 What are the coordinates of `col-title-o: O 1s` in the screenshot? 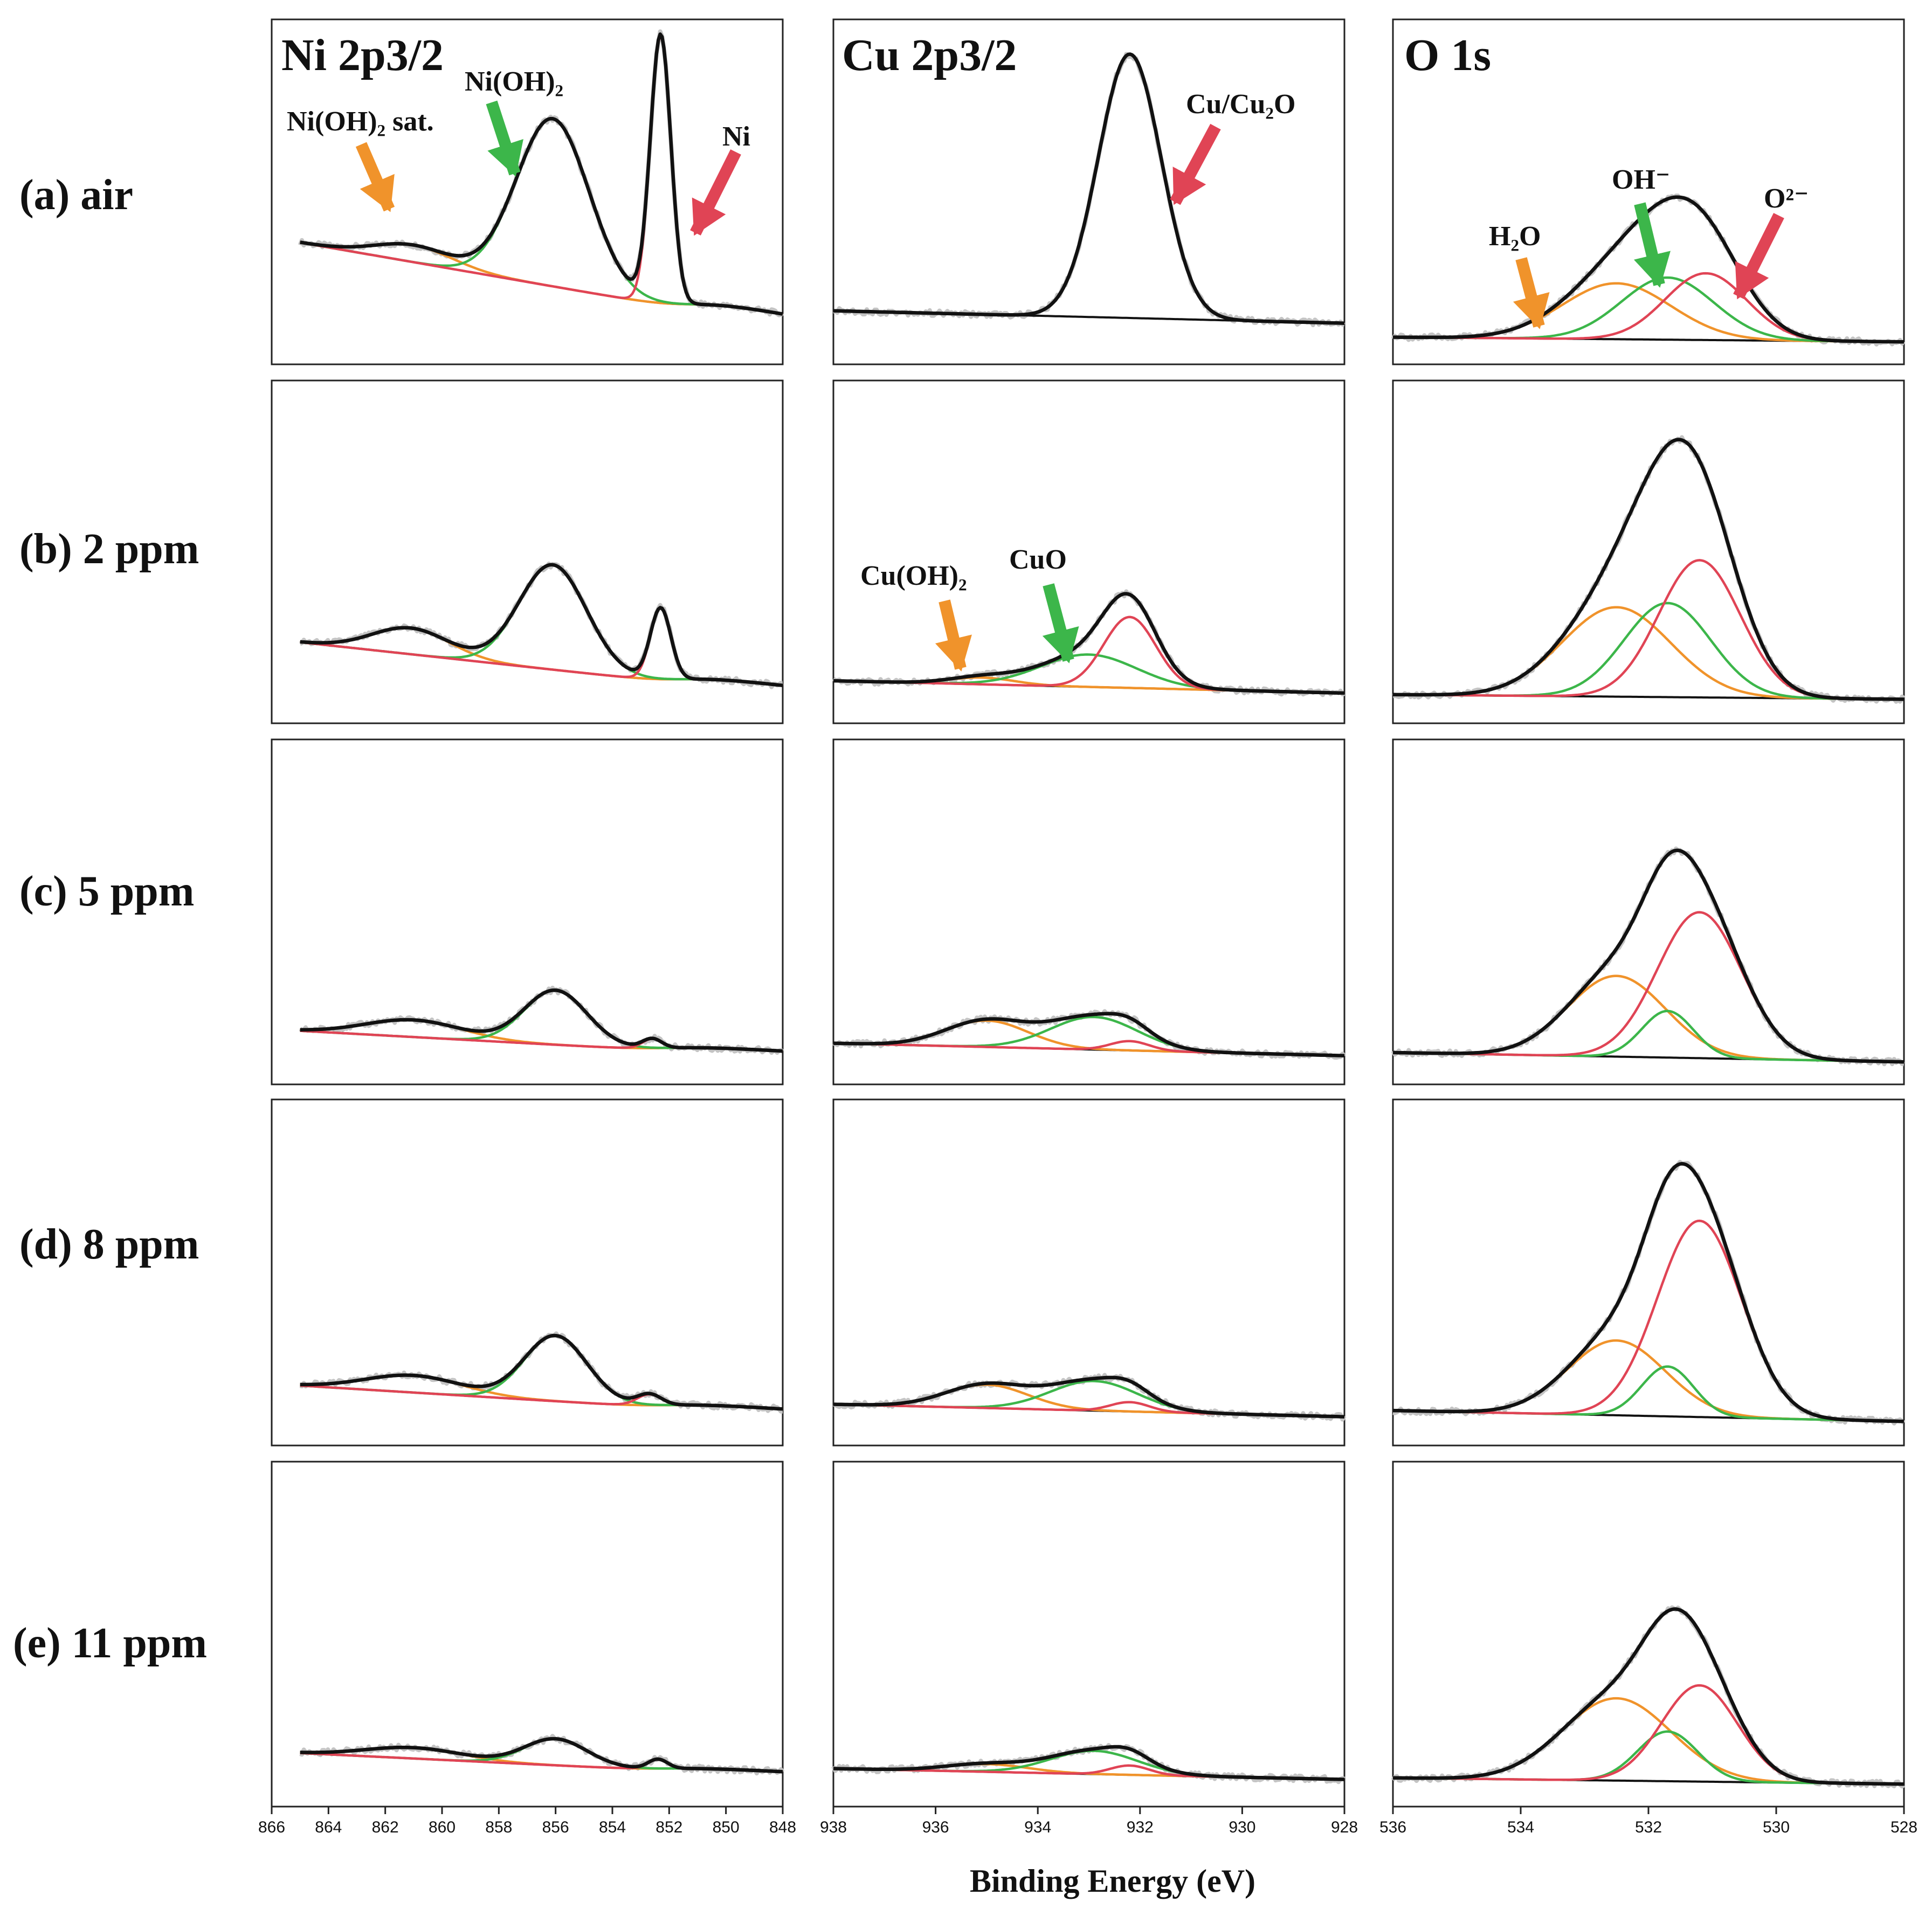 It's located at (1447, 55).